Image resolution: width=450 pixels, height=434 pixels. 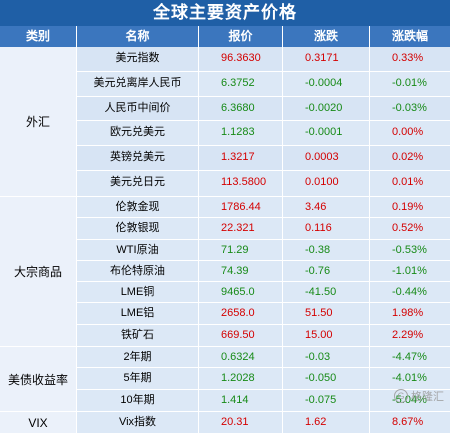 What do you see at coordinates (138, 228) in the screenshot?
I see `asset-name: 伦敦银现` at bounding box center [138, 228].